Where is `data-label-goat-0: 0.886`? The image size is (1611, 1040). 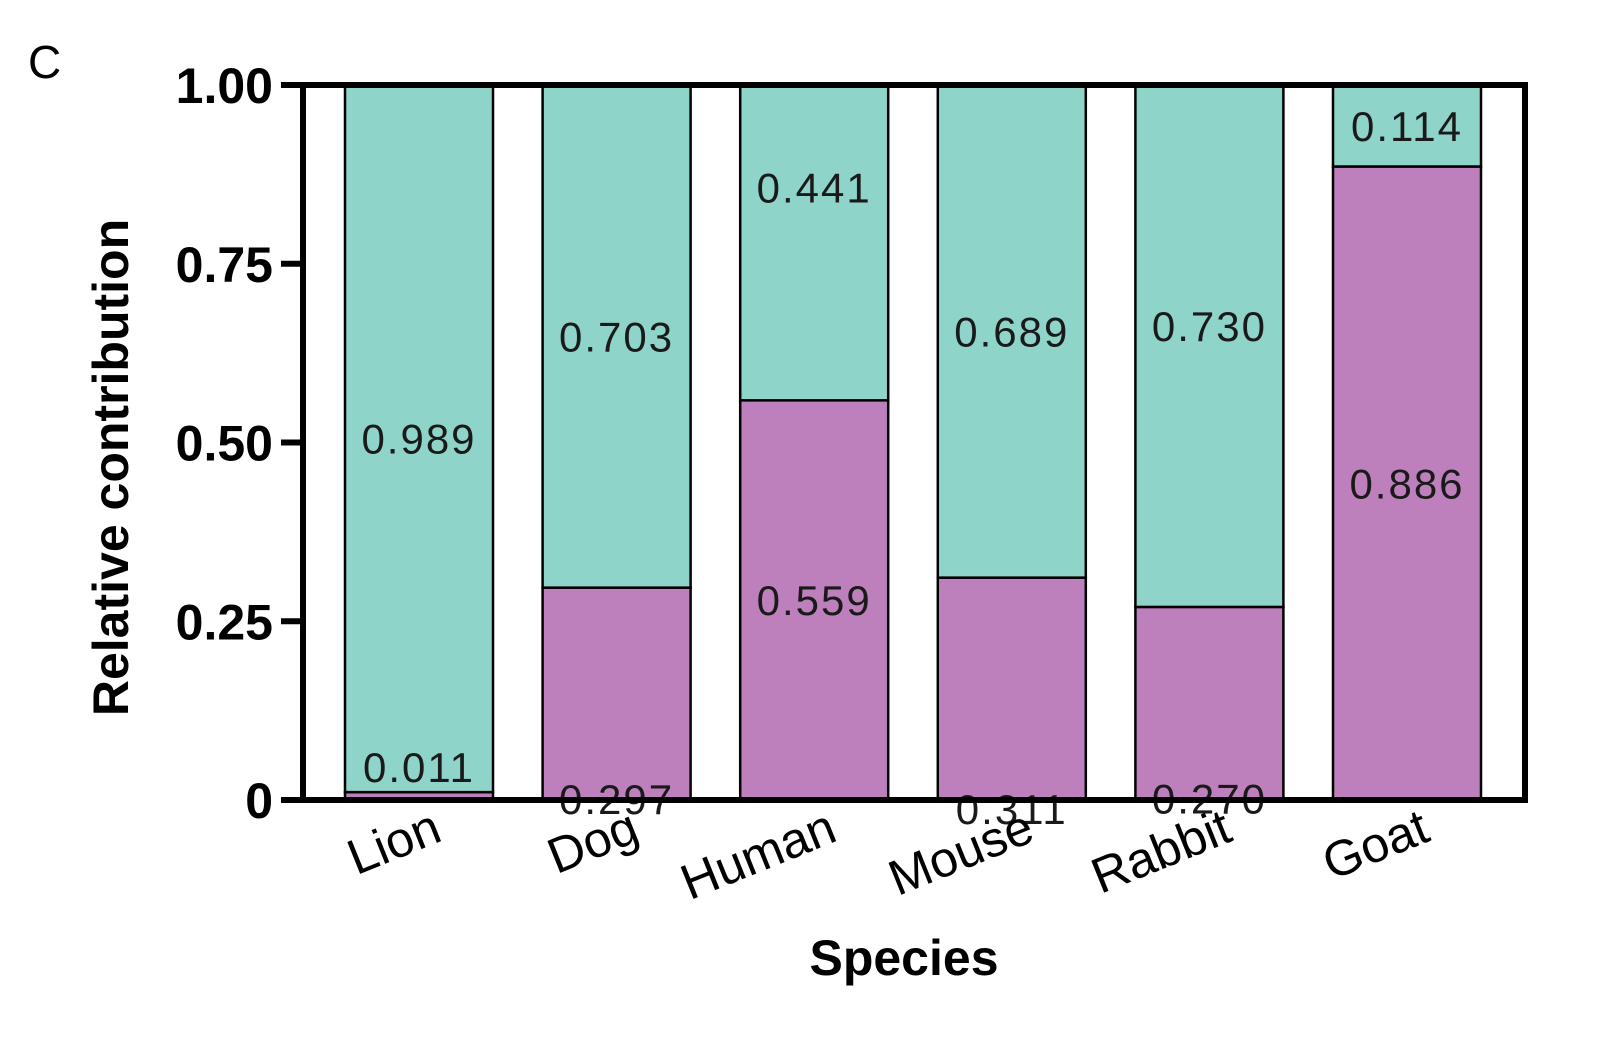 data-label-goat-0: 0.886 is located at coordinates (1406, 483).